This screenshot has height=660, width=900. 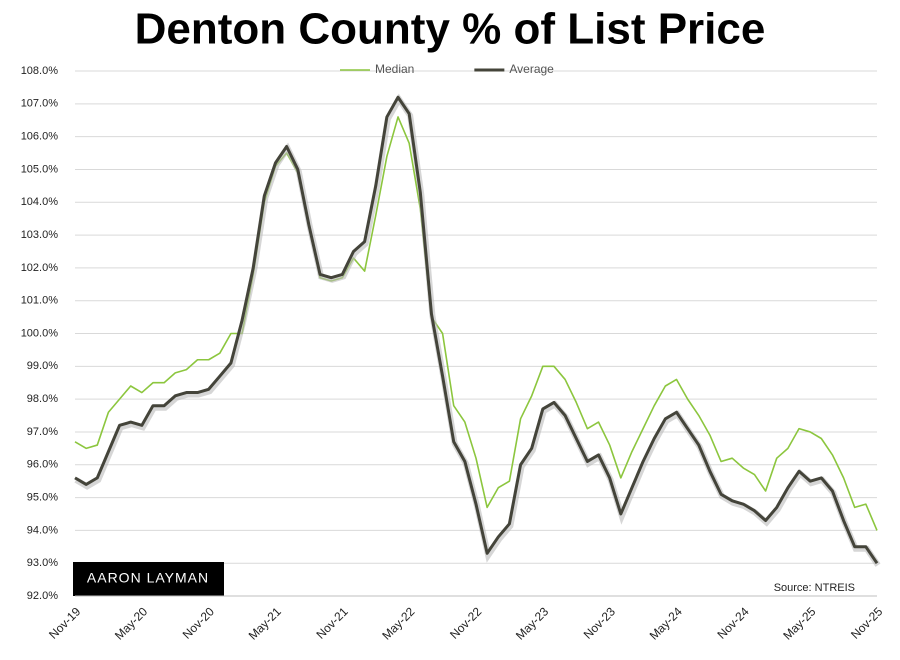 What do you see at coordinates (40, 71) in the screenshot?
I see `y-tick-label: 108.0%` at bounding box center [40, 71].